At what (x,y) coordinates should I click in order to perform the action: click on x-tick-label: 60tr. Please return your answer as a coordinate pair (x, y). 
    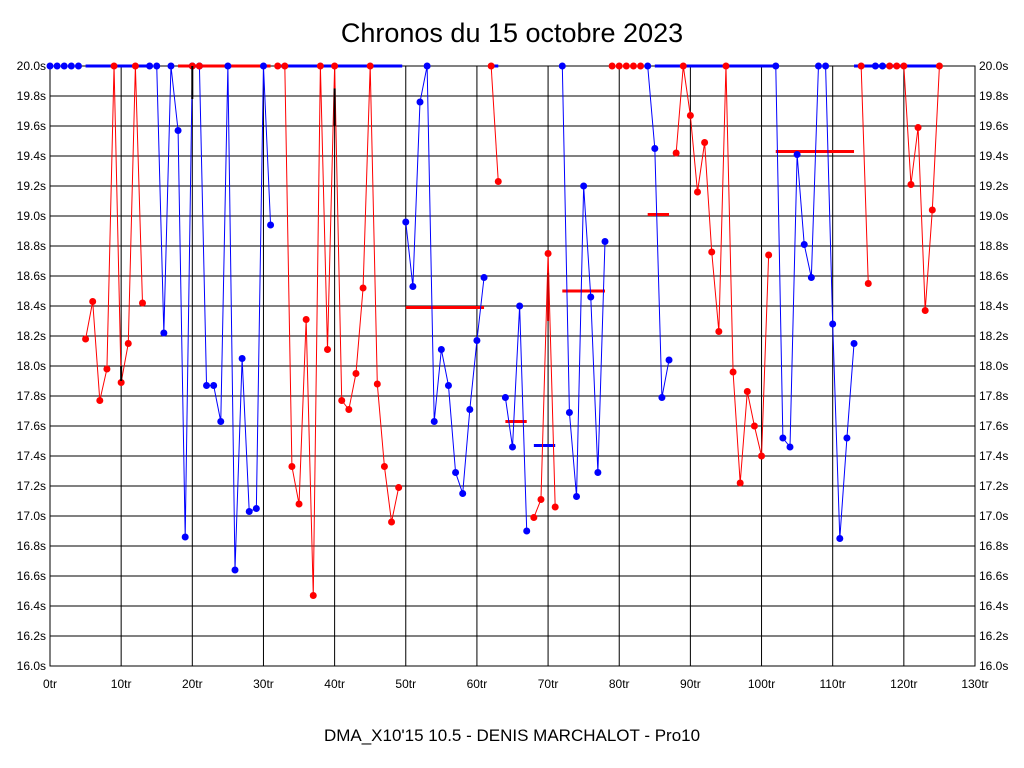
    Looking at the image, I should click on (477, 684).